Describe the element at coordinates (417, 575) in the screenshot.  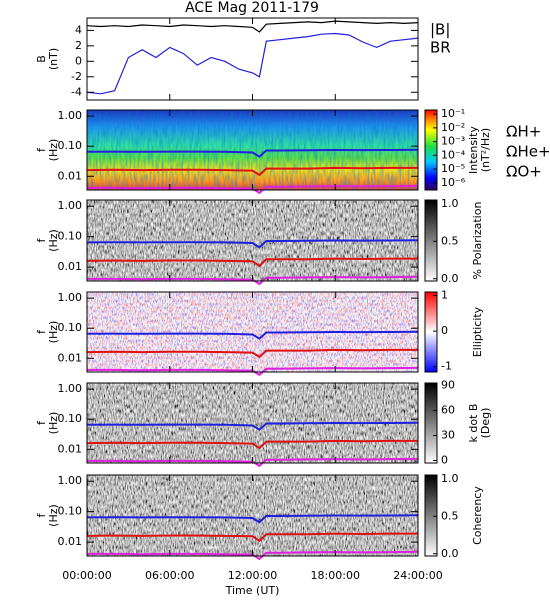
I see `x-tick-label: 24:00:00` at that location.